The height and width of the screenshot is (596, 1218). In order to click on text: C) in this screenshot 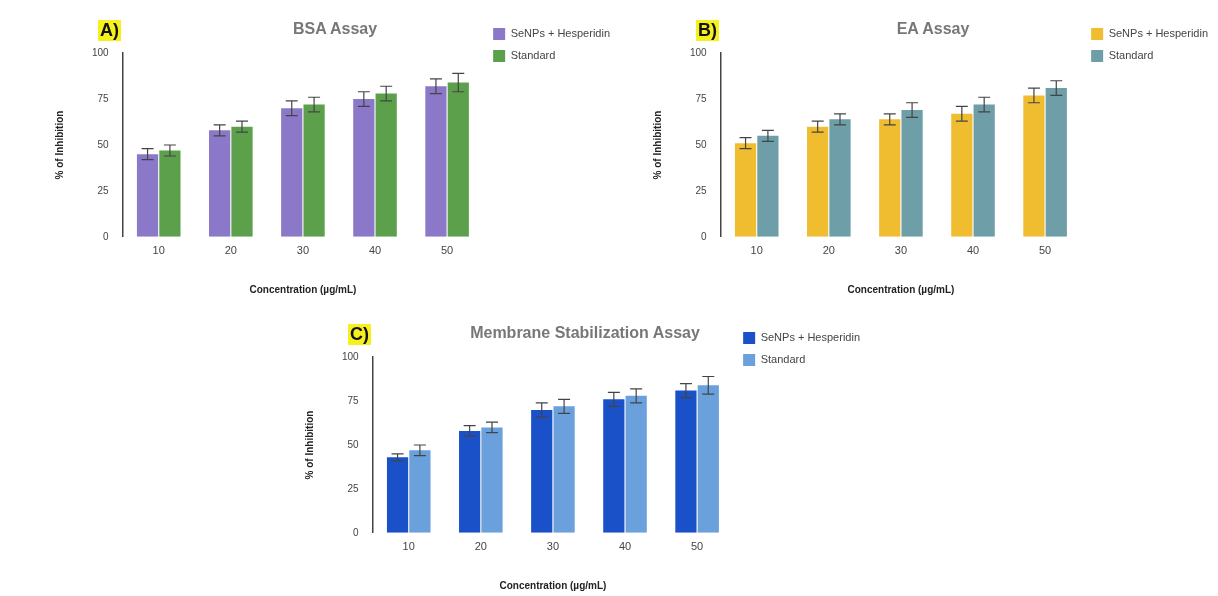, I will do `click(359, 334)`.